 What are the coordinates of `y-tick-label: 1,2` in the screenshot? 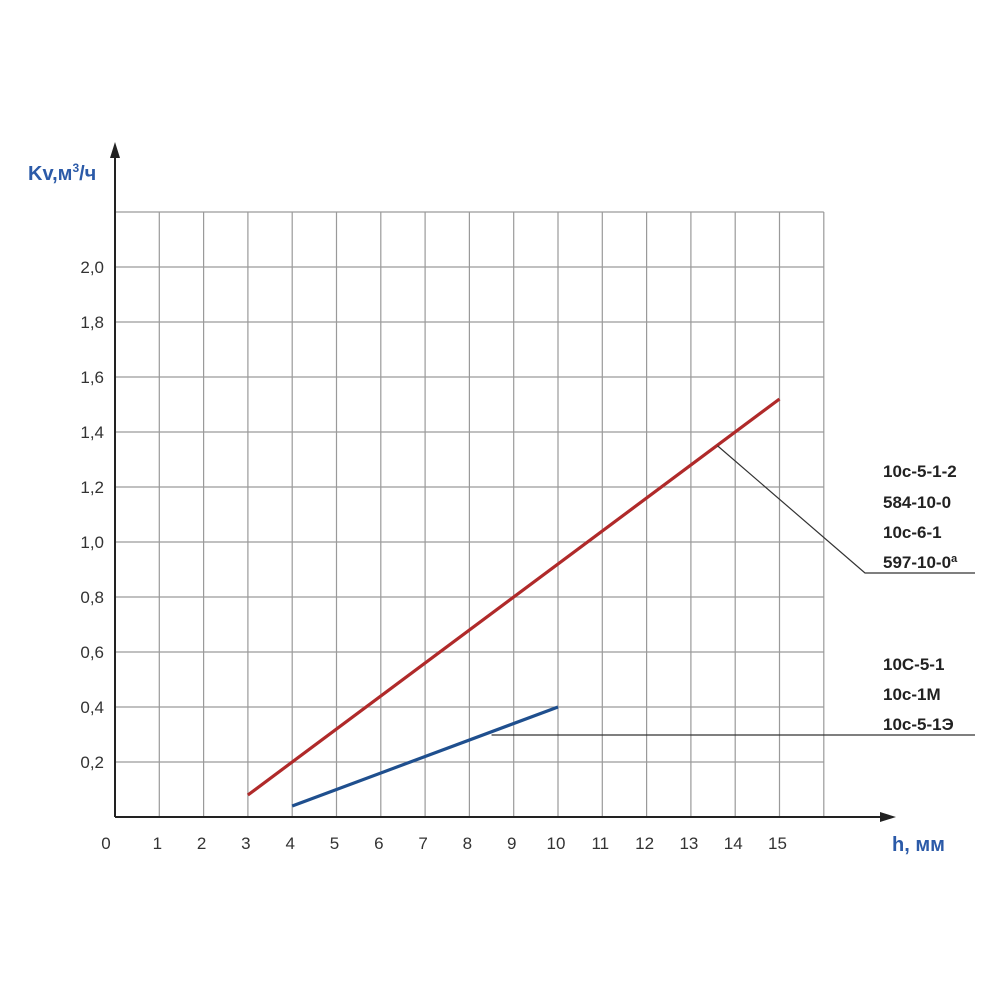 It's located at (92, 487).